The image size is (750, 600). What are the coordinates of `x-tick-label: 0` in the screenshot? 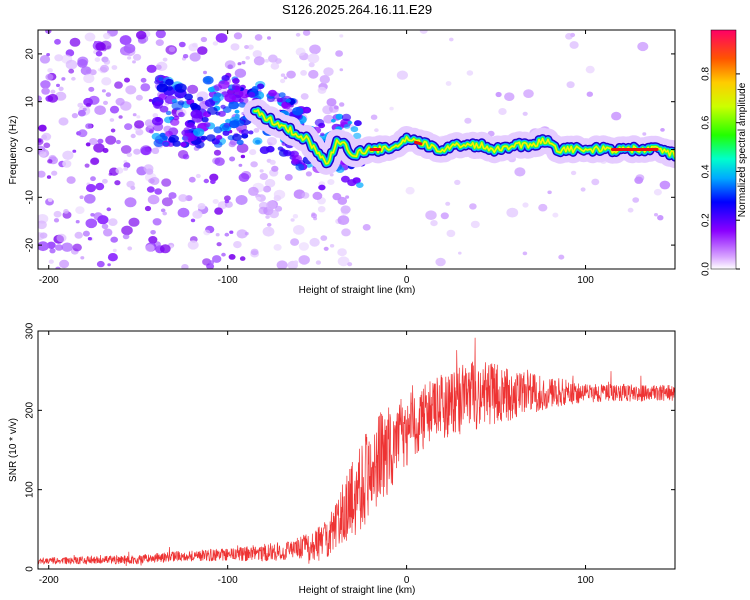 It's located at (407, 580).